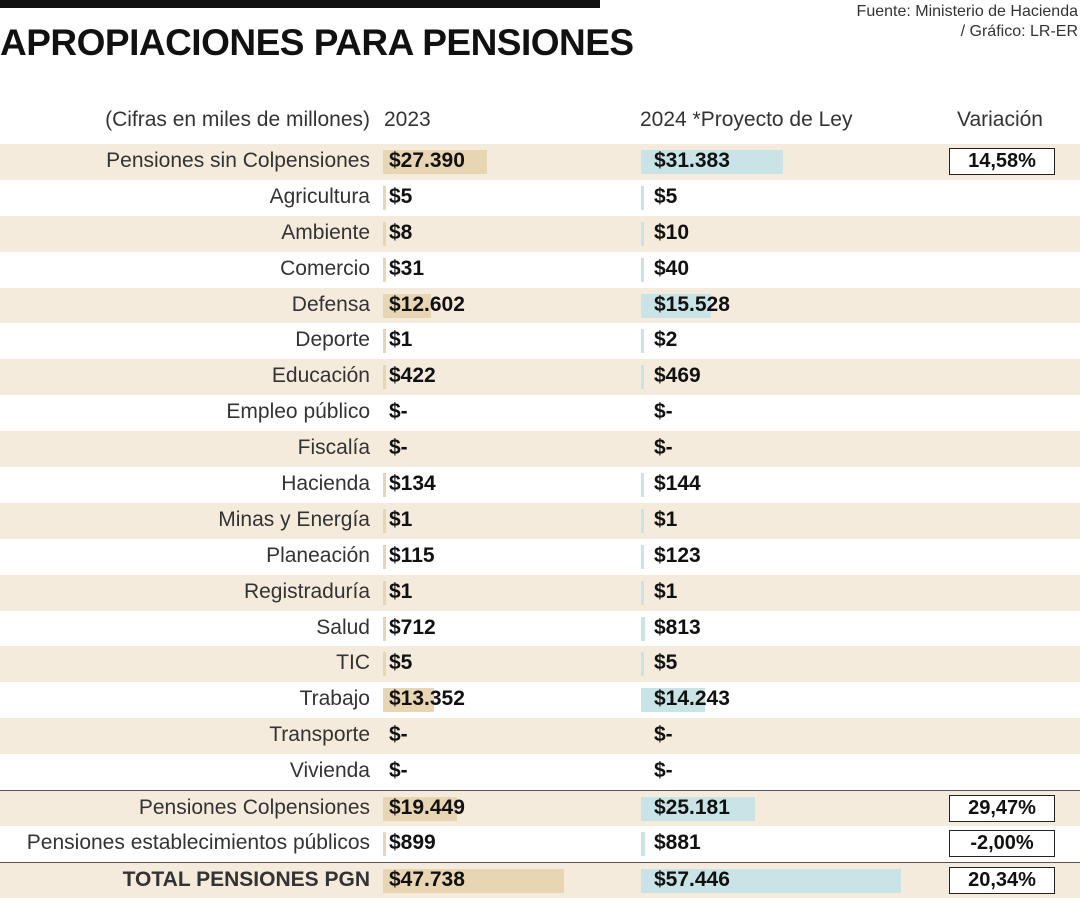  What do you see at coordinates (672, 268) in the screenshot?
I see `value-2024: $40` at bounding box center [672, 268].